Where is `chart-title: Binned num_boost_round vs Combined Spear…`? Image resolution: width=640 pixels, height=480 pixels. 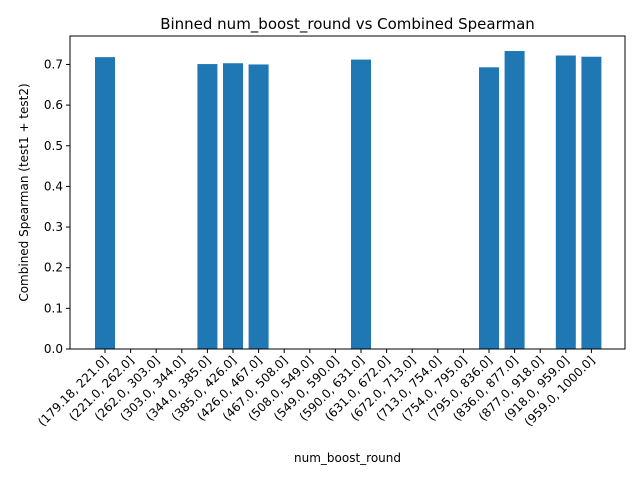 chart-title: Binned num_boost_round vs Combined Spear… is located at coordinates (347, 24).